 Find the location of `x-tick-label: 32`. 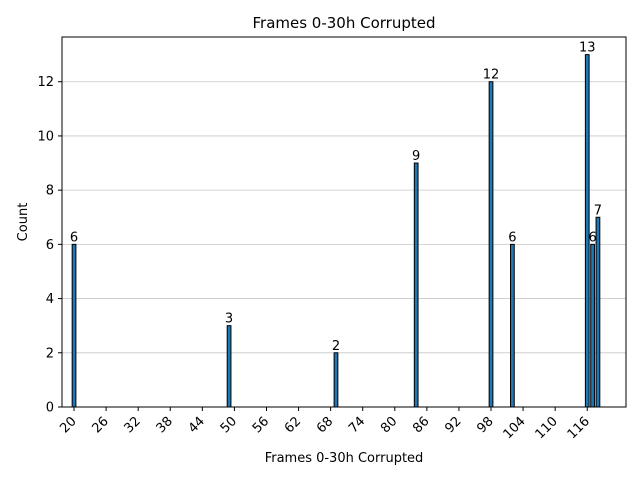

x-tick-label: 32 is located at coordinates (133, 425).